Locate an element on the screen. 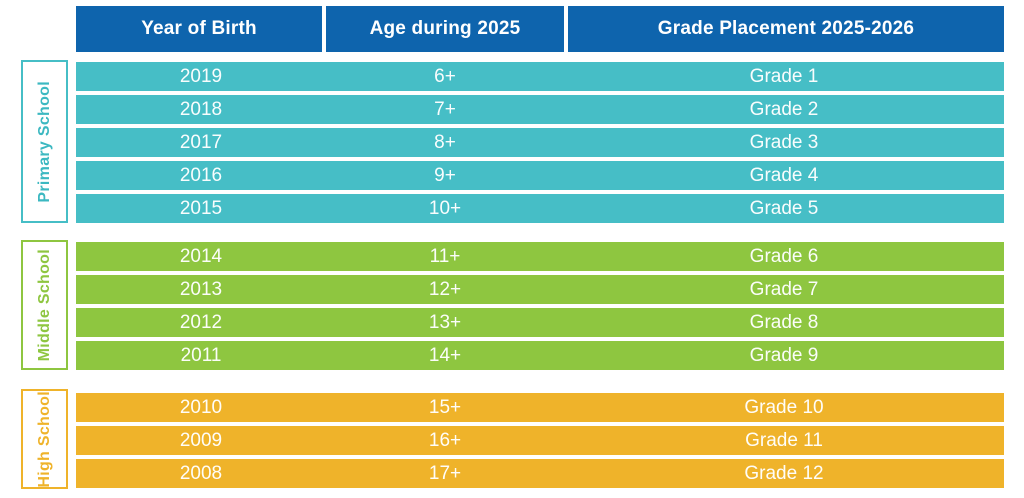  age-cell: 6+ is located at coordinates (445, 76).